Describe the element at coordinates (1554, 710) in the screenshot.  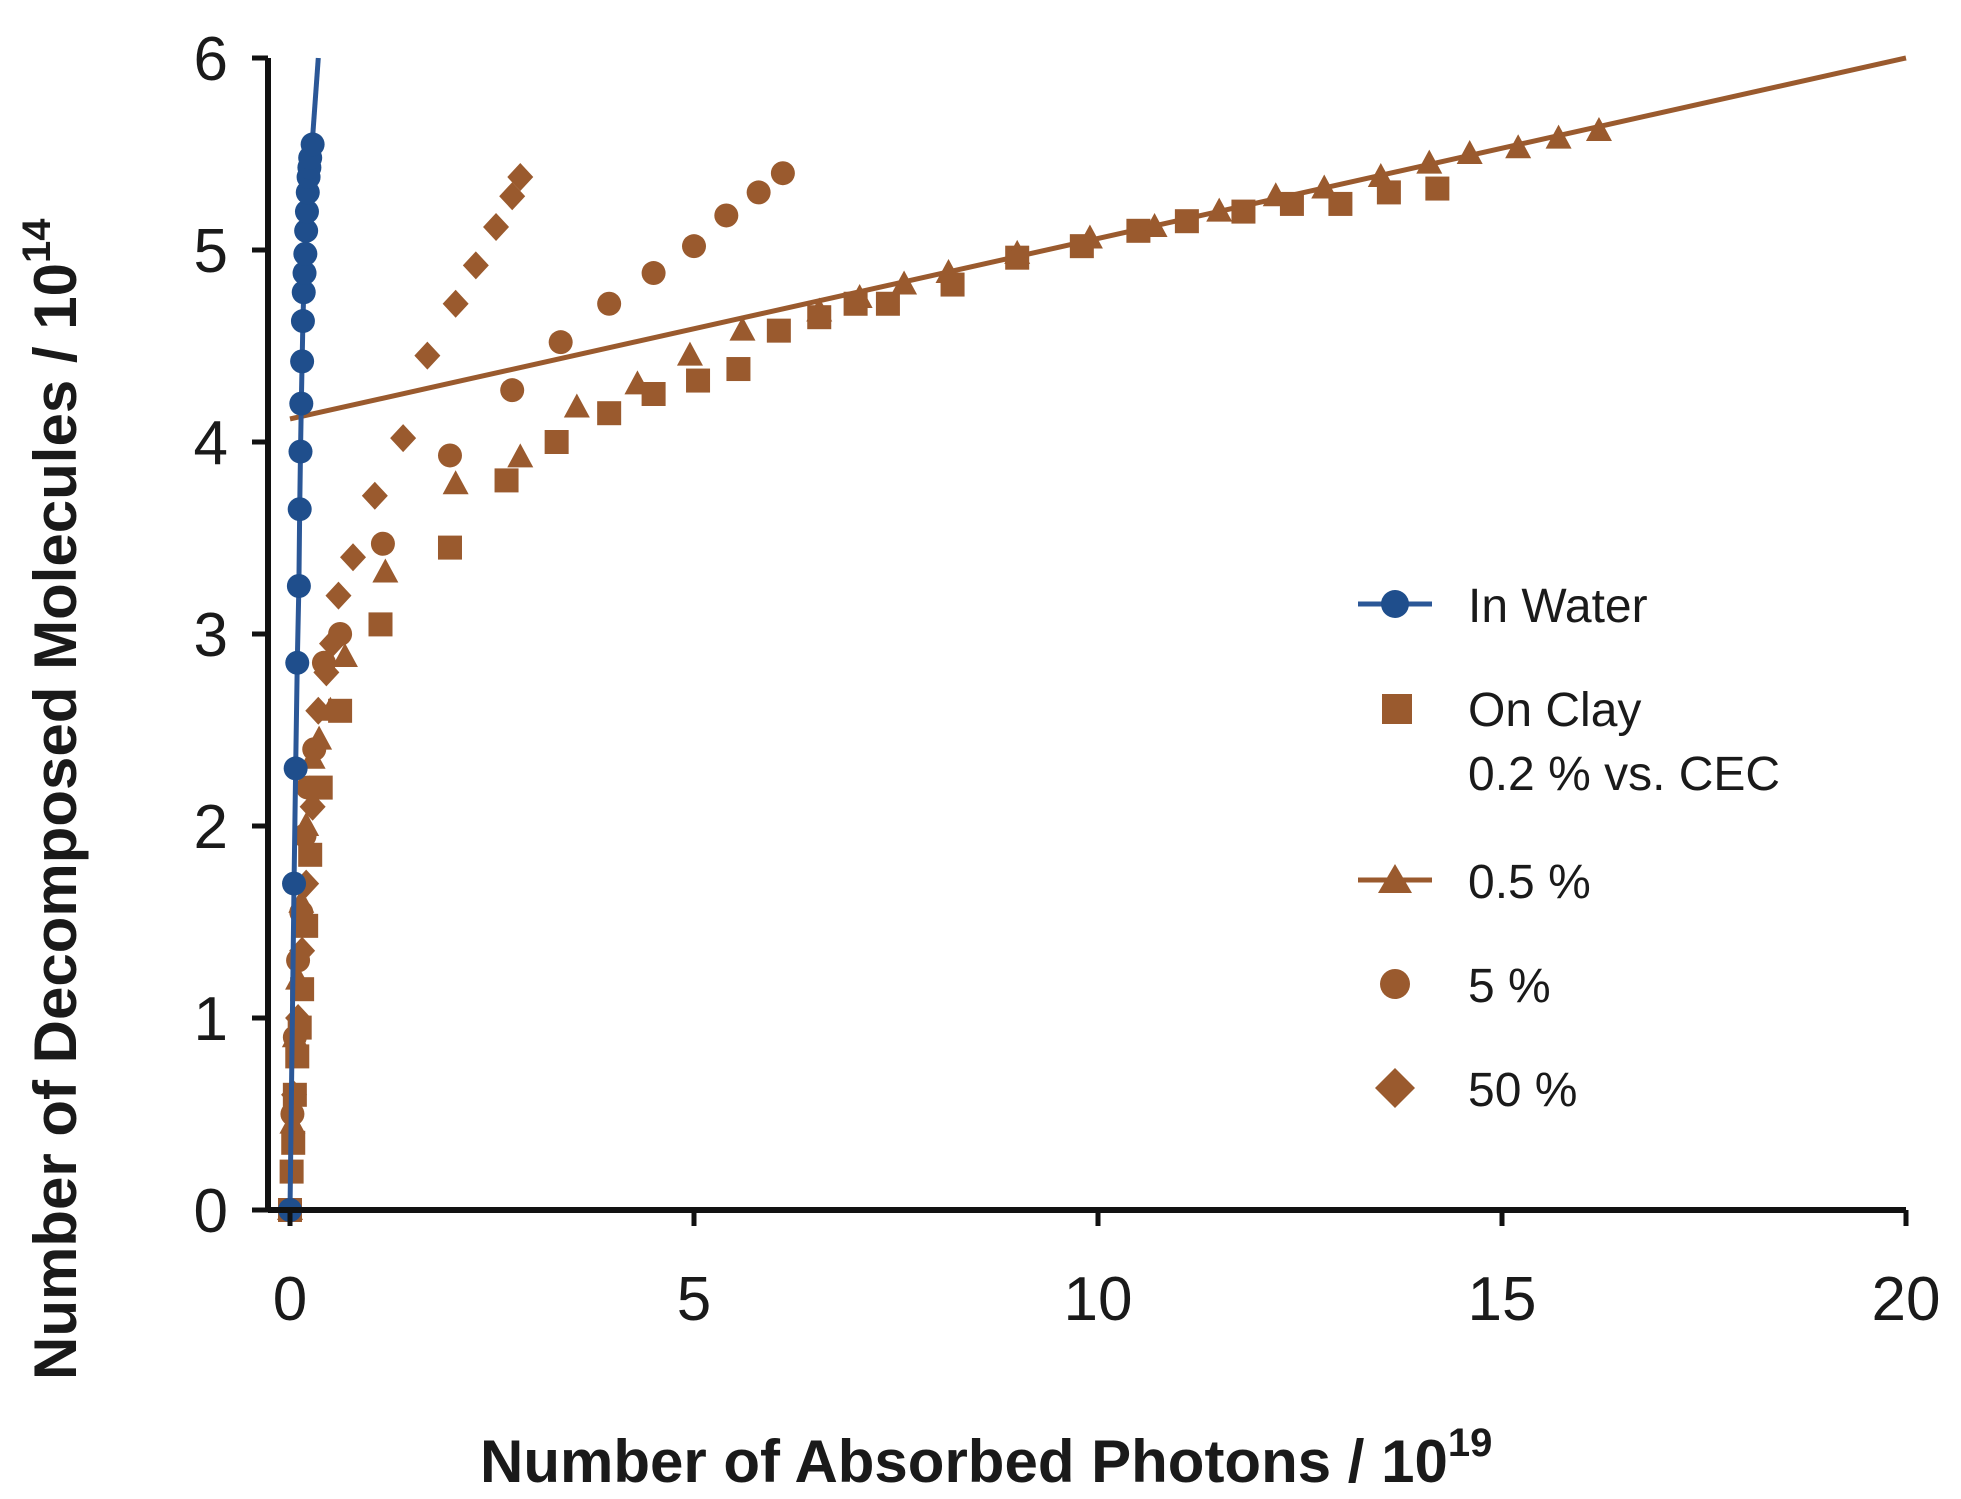
I see `legend-label-on-clay: On Clay` at that location.